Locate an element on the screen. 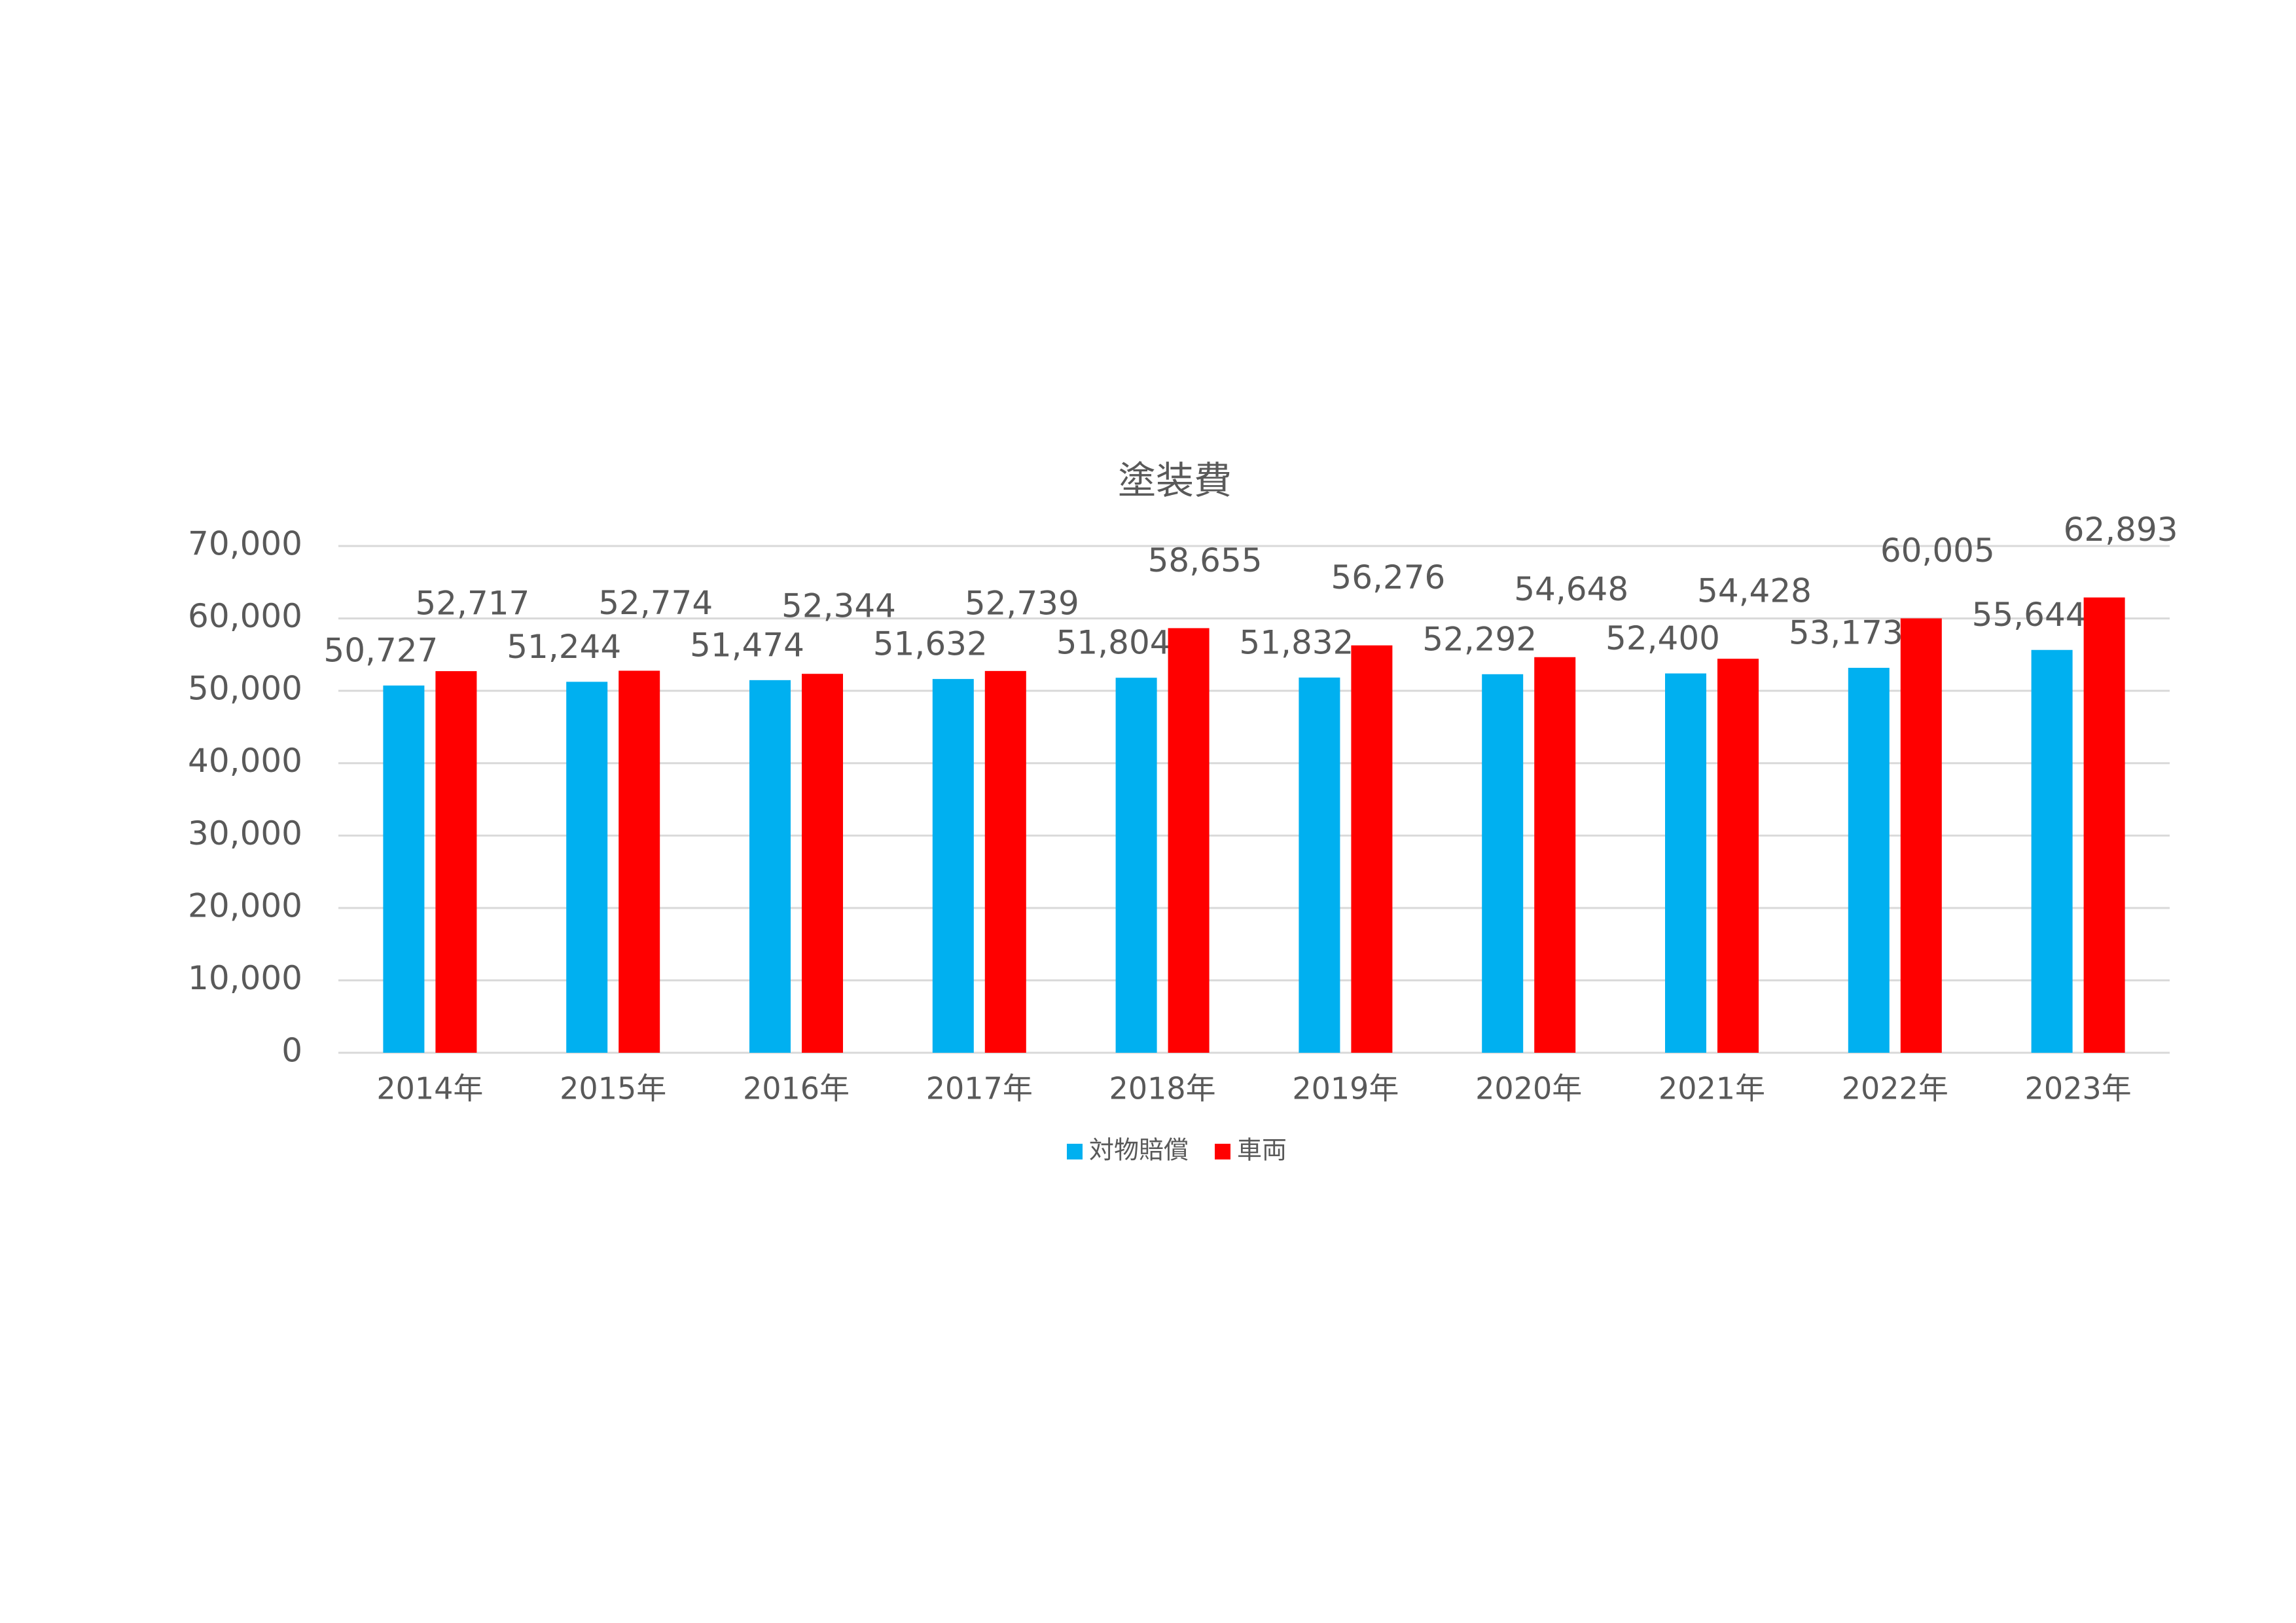  data-label: 52,717 is located at coordinates (472, 604).